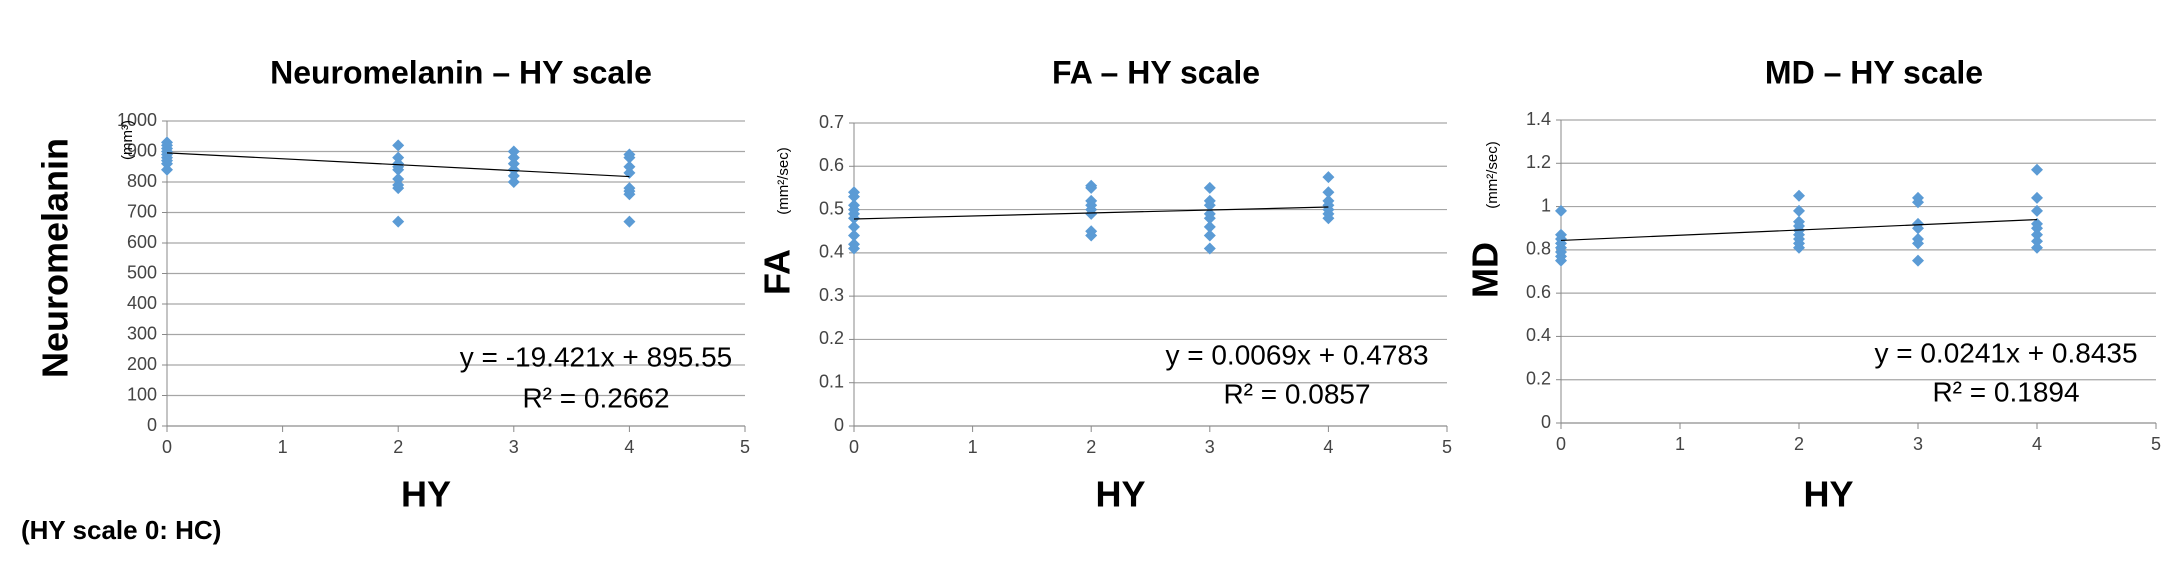 Image resolution: width=2184 pixels, height=573 pixels. I want to click on x-tick-label: 2, so click(1091, 447).